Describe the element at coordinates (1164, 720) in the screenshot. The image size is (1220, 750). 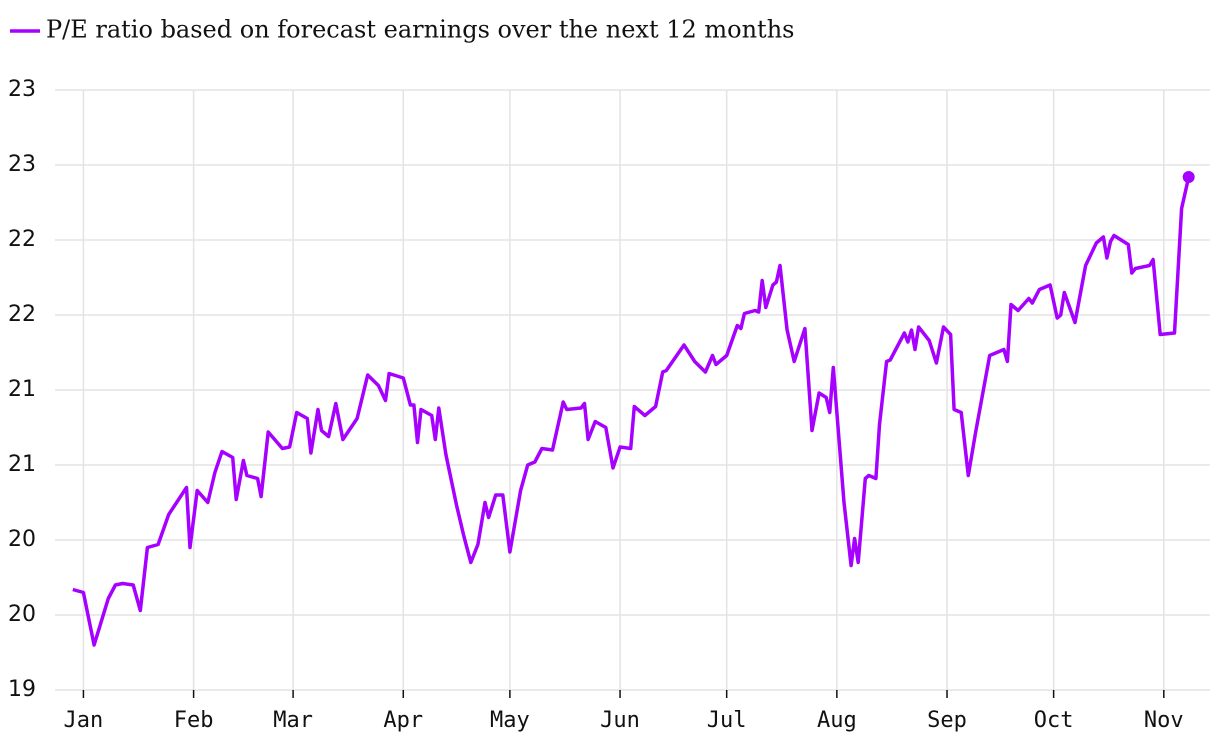
I see `x-tick-label: Nov` at that location.